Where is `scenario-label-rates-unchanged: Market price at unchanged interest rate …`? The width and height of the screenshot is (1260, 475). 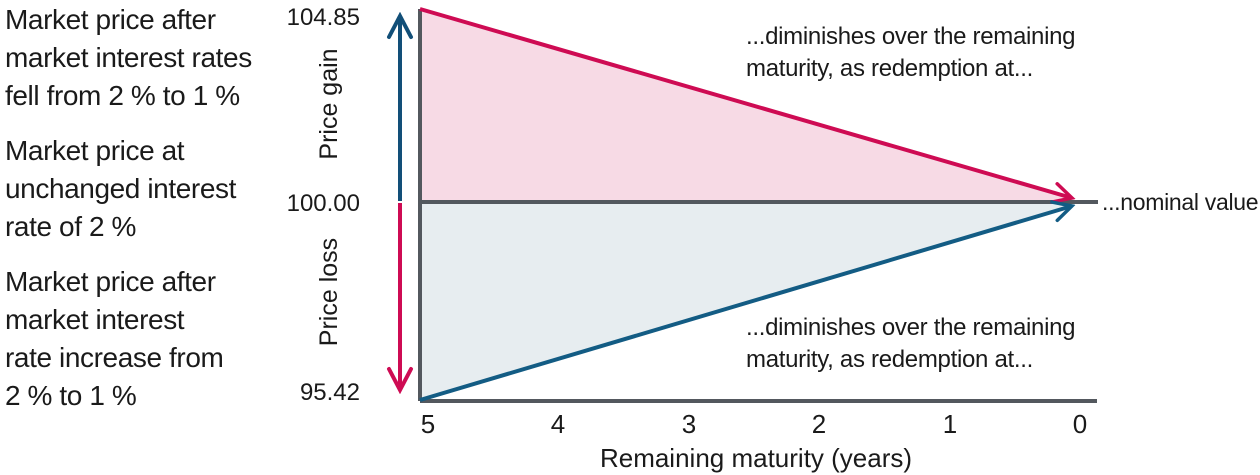 scenario-label-rates-unchanged: Market price at unchanged interest rate … is located at coordinates (120, 188).